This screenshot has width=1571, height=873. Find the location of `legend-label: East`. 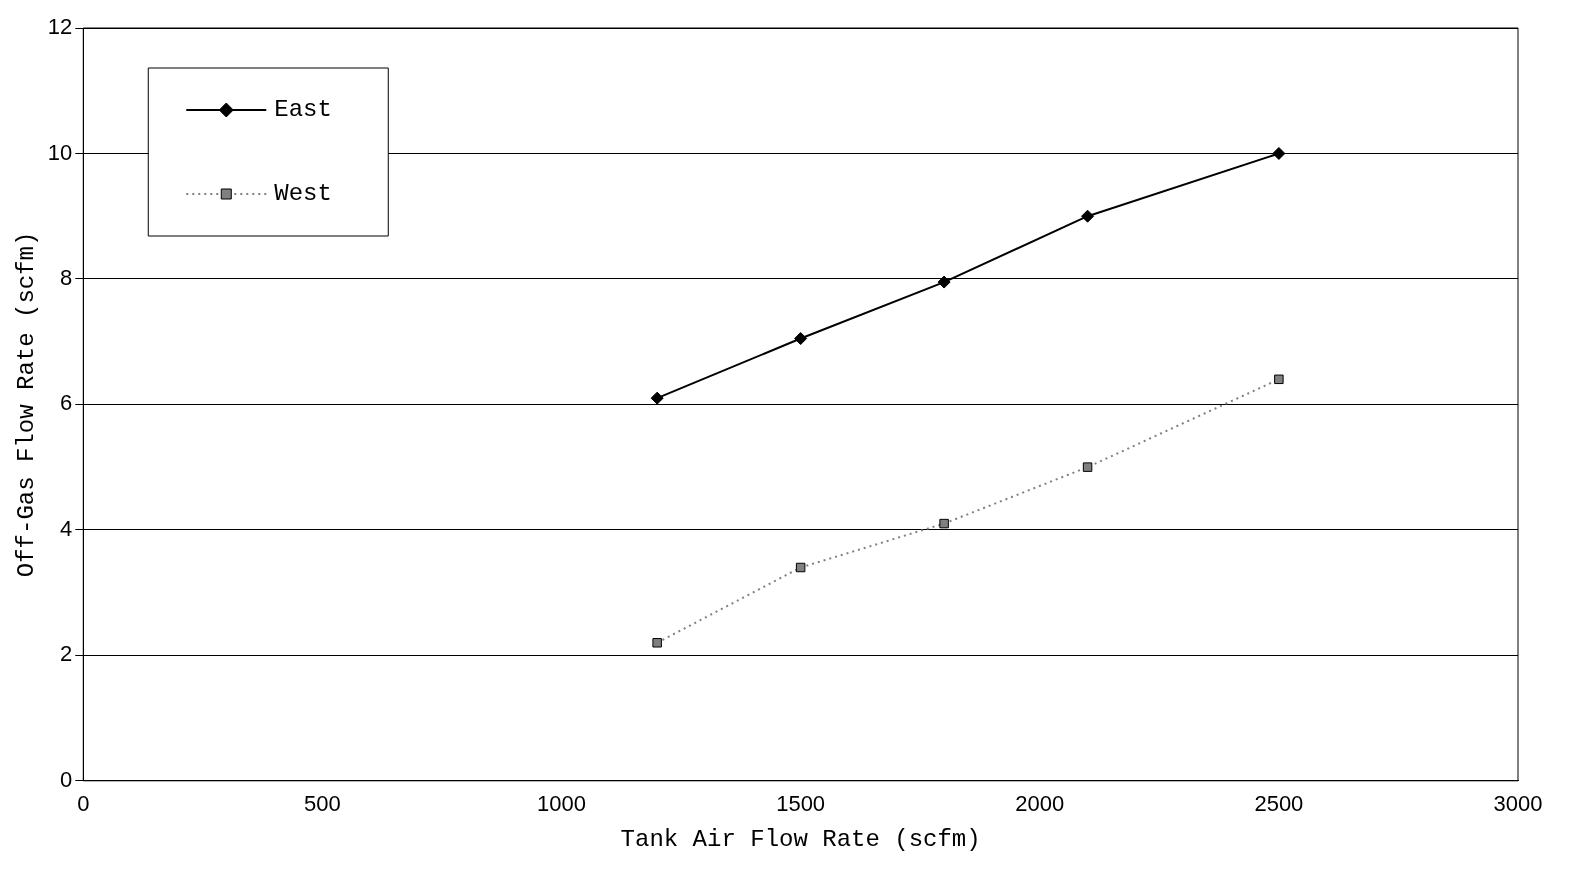

legend-label: East is located at coordinates (303, 110).